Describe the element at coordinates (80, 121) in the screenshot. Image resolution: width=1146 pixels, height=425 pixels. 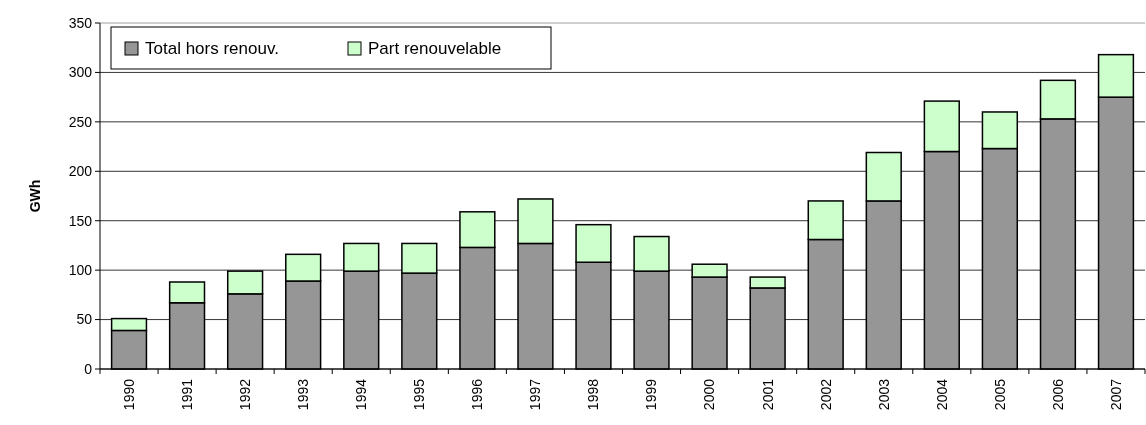
I see `y-tick-label: 250` at that location.